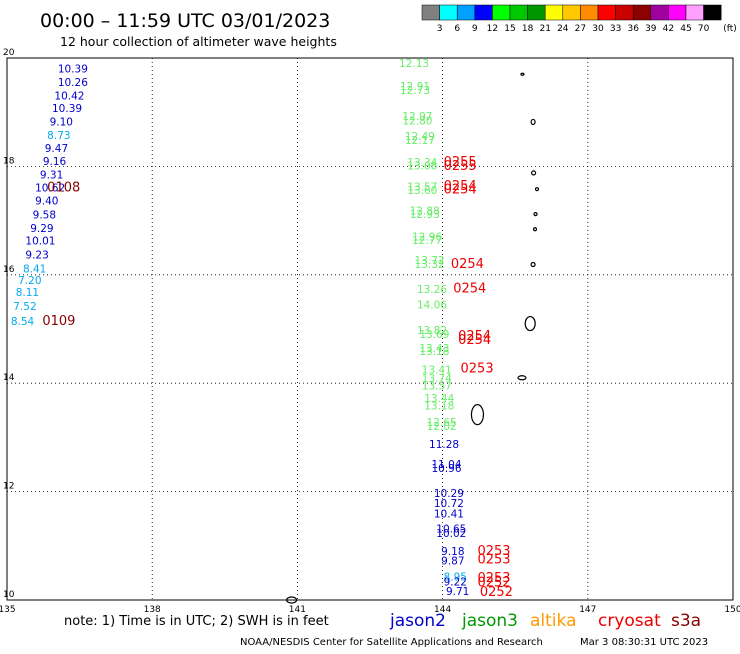 The height and width of the screenshot is (654, 740). I want to click on wave-height-label: 13.60, so click(422, 191).